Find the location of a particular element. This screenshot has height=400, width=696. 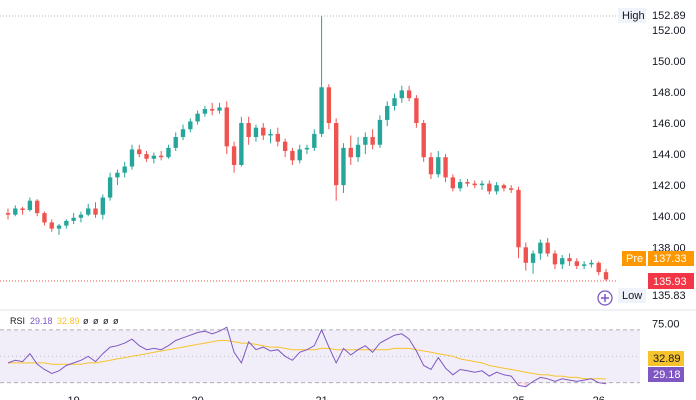

time-tick-label: 21 is located at coordinates (321, 397).